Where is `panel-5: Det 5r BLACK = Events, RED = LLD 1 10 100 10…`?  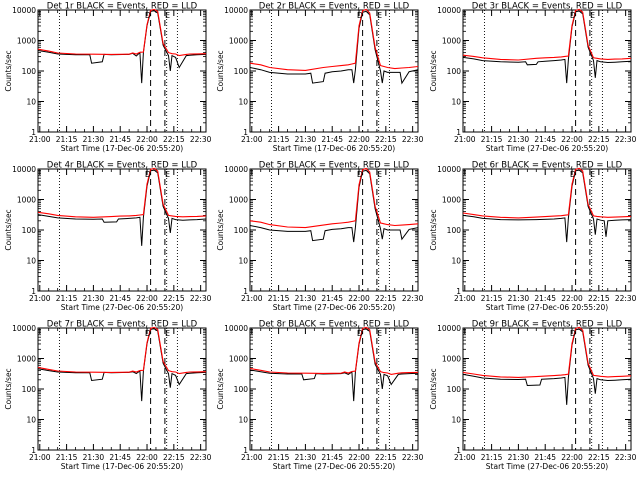
panel-5: Det 5r BLACK = Events, RED = LLD 1 10 100 10… is located at coordinates (320, 237).